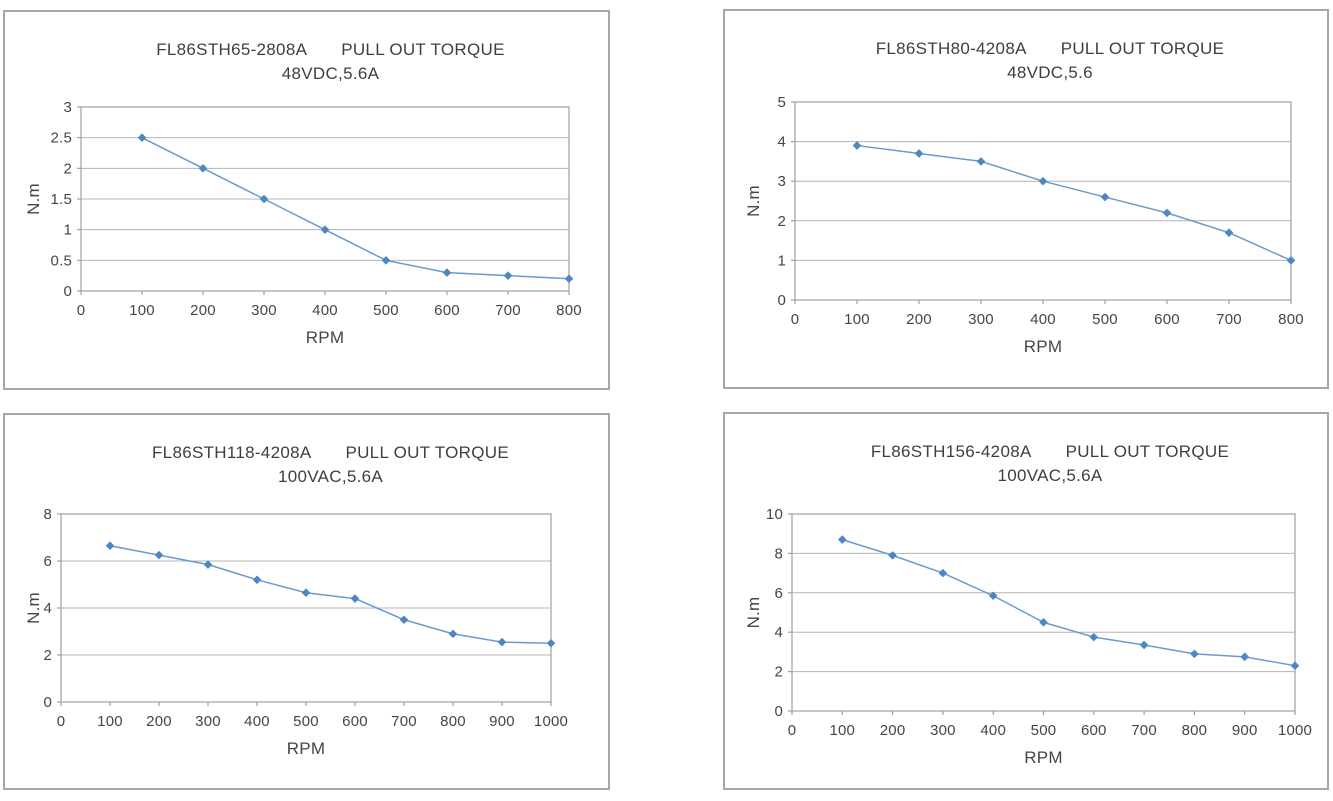 The height and width of the screenshot is (801, 1333). I want to click on y-tick-labels: 0 0.5 1 1.5 2 2.5 3, so click(66, 199).